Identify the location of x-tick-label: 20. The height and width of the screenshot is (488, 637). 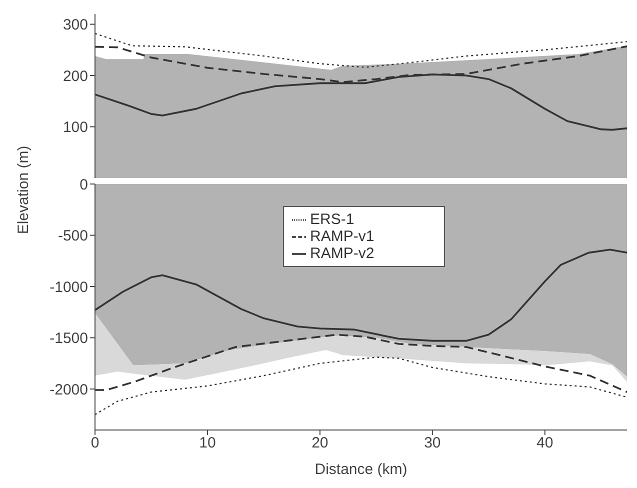
(320, 443).